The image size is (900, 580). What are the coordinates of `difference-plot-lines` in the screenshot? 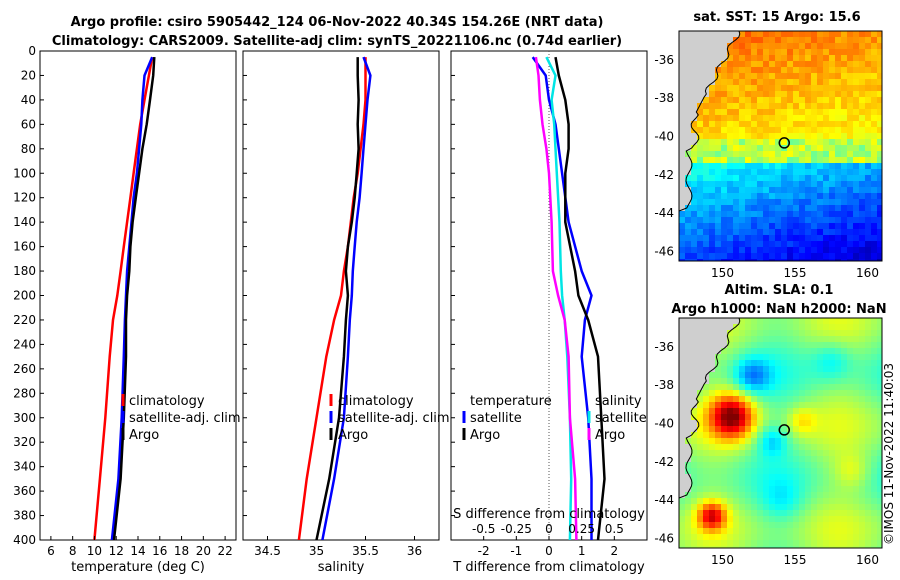 It's located at (568, 295).